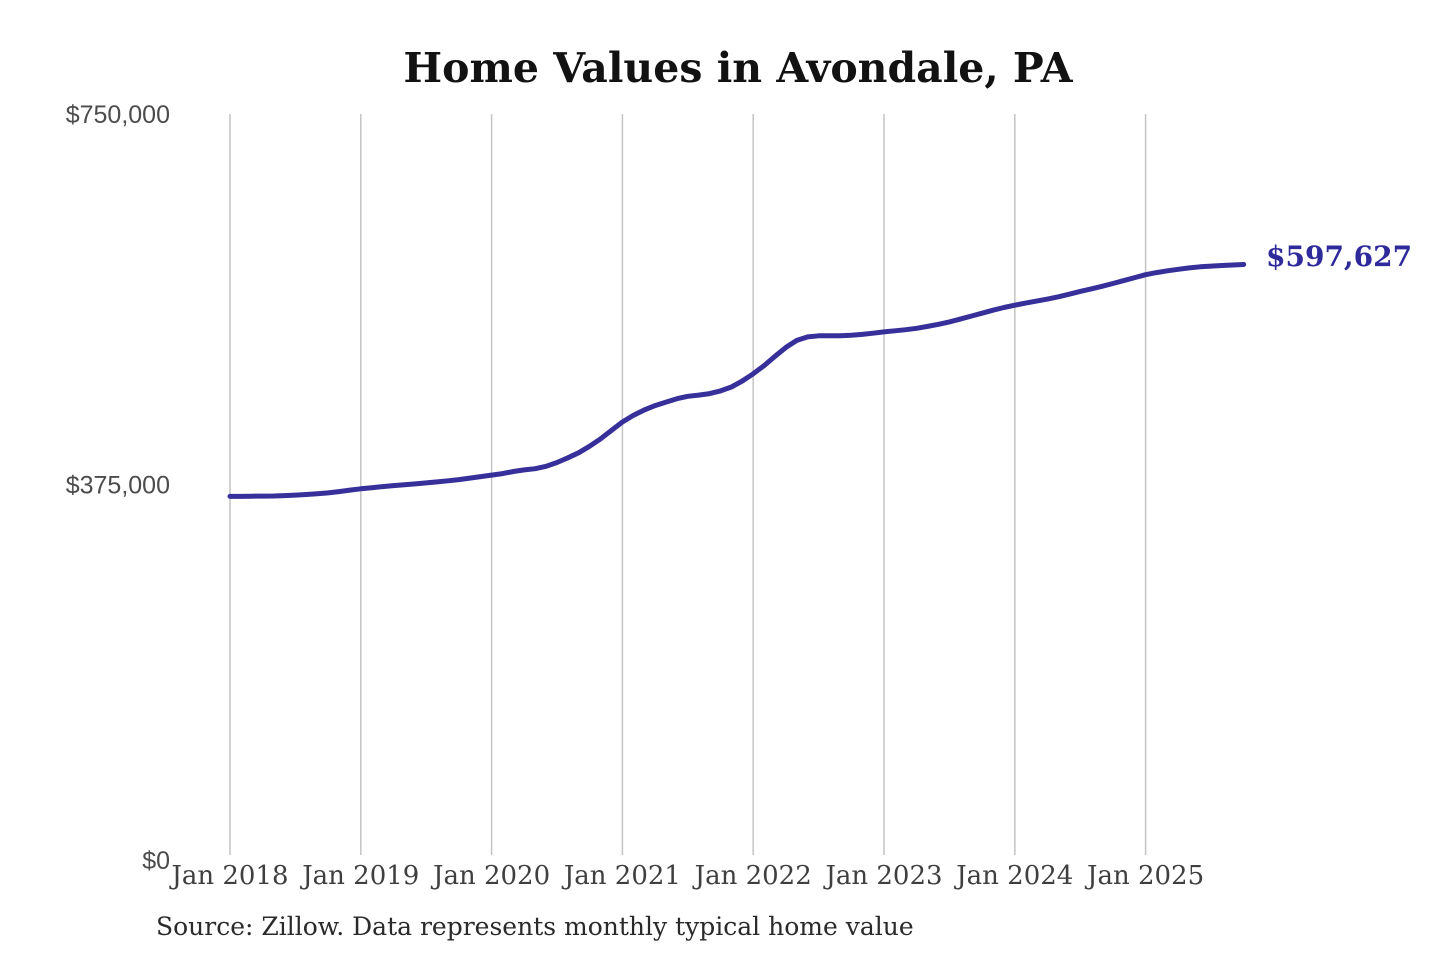 The image size is (1440, 960). Describe the element at coordinates (738, 68) in the screenshot. I see `chart-title: Home Values in Avondale, PA` at that location.